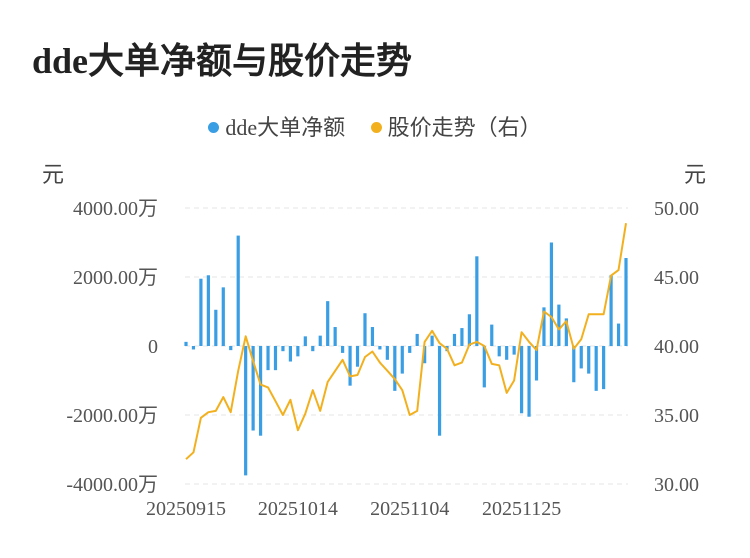  I want to click on right-axis-tick-label: 50.00, so click(676, 209).